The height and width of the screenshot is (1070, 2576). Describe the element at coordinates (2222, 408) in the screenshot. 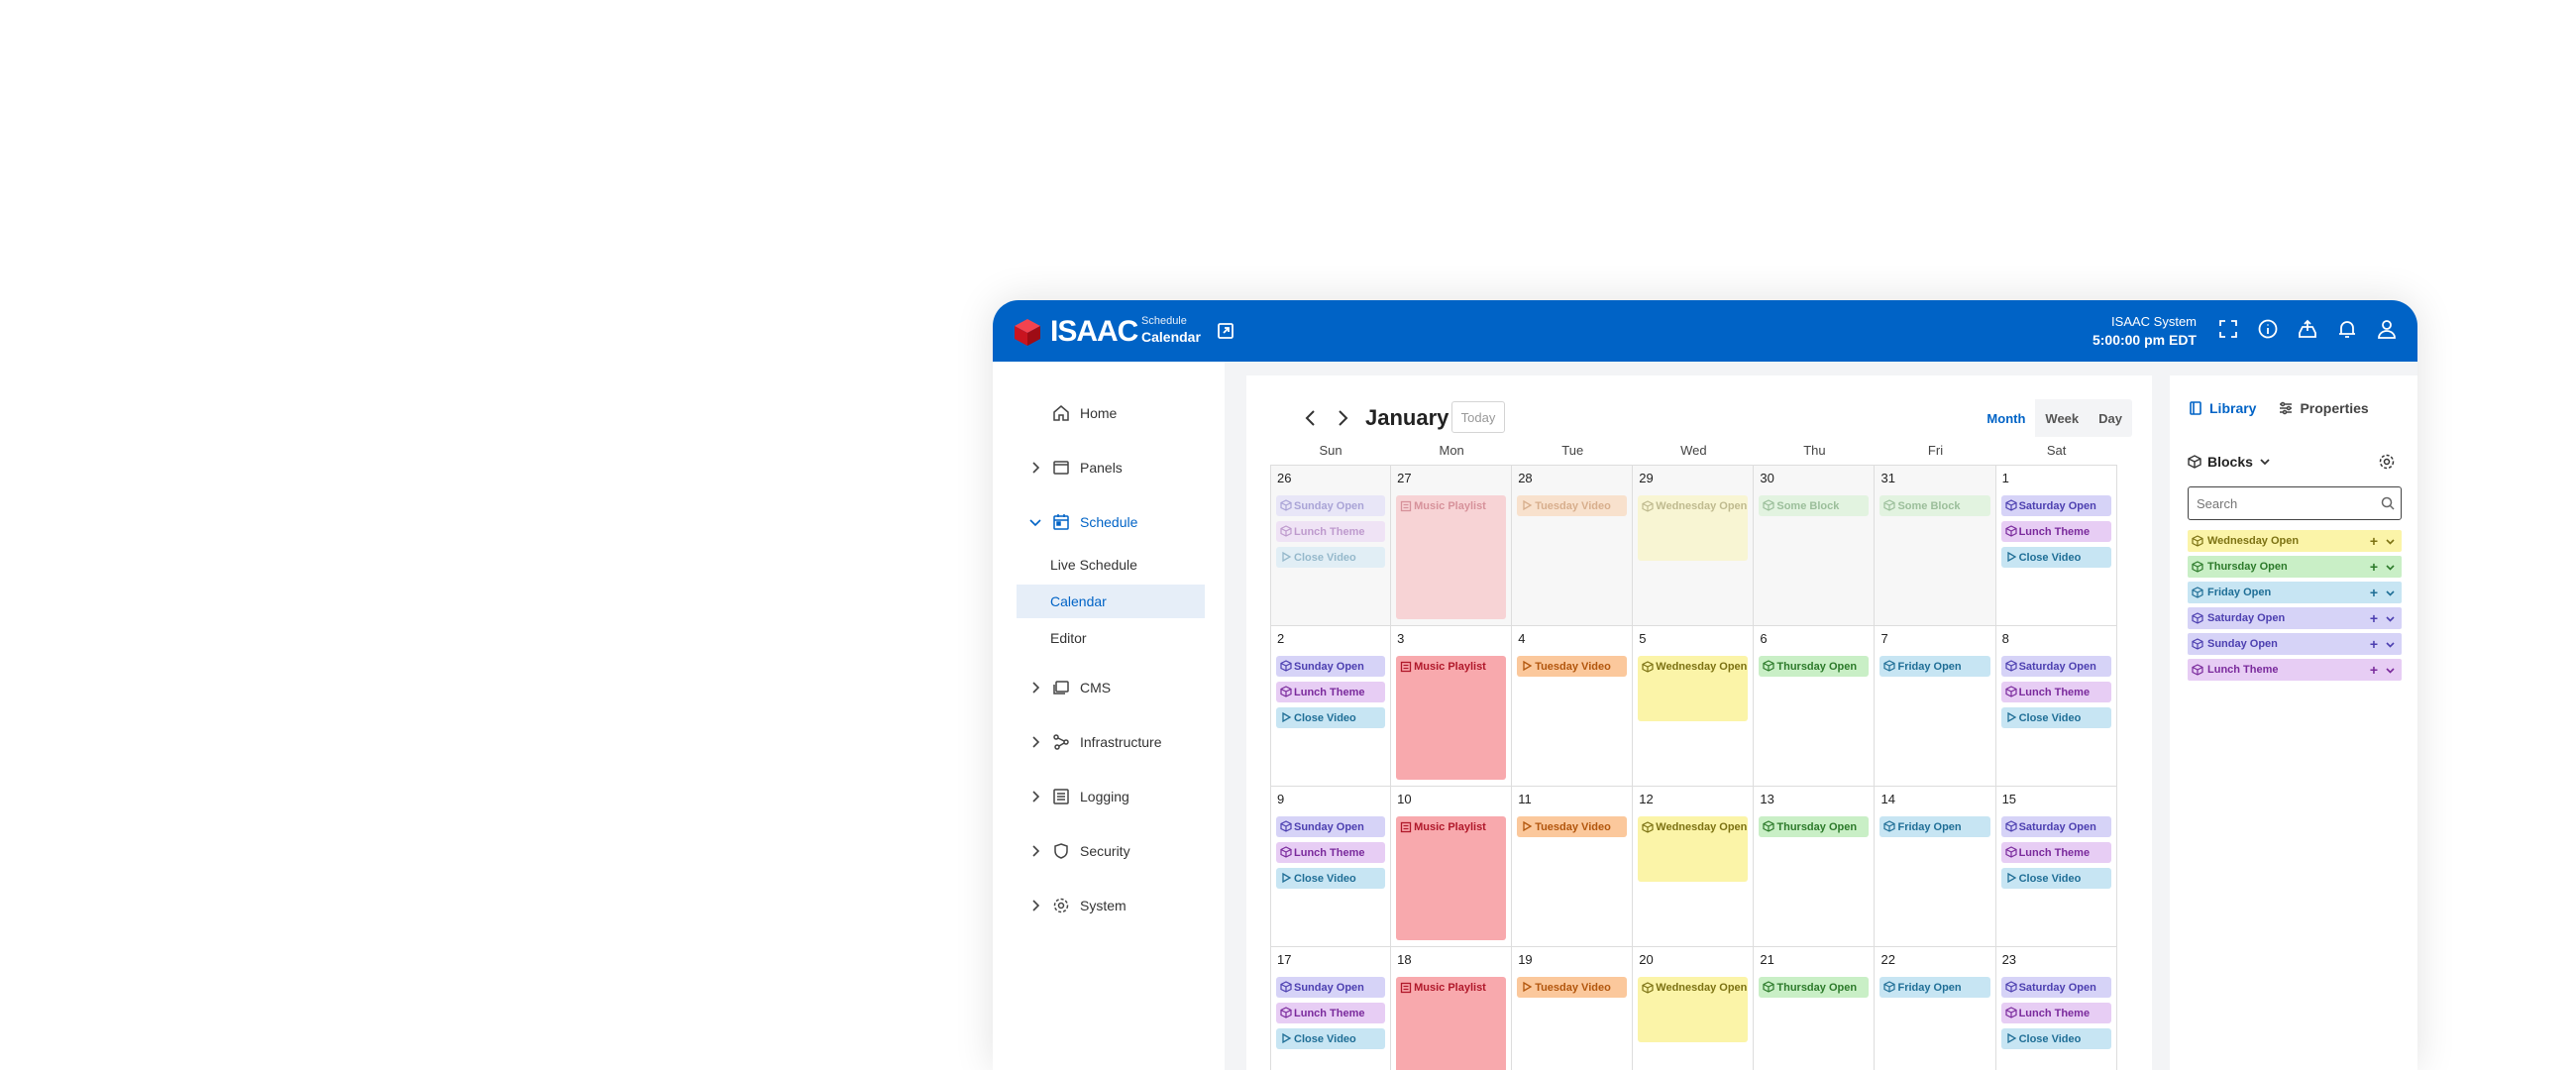

I see `tab-library: Library` at that location.